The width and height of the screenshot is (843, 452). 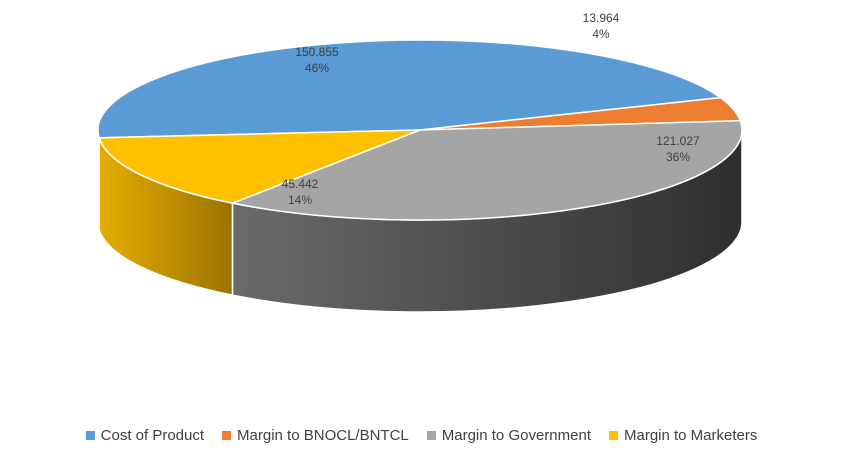 I want to click on pie-slice-margin-to-government, so click(x=486, y=170).